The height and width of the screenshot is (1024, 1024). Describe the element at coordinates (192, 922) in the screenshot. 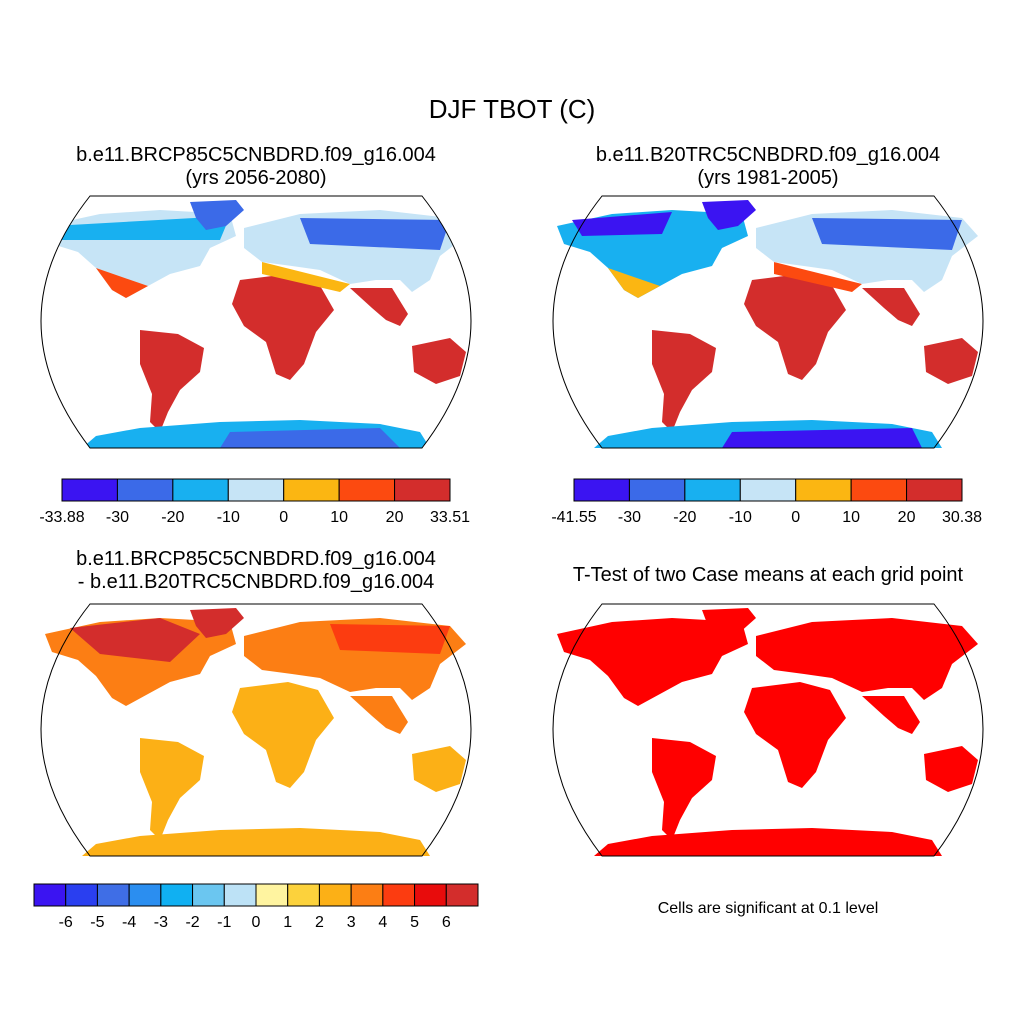

I see `colorbar-3-tick-label: -2` at that location.